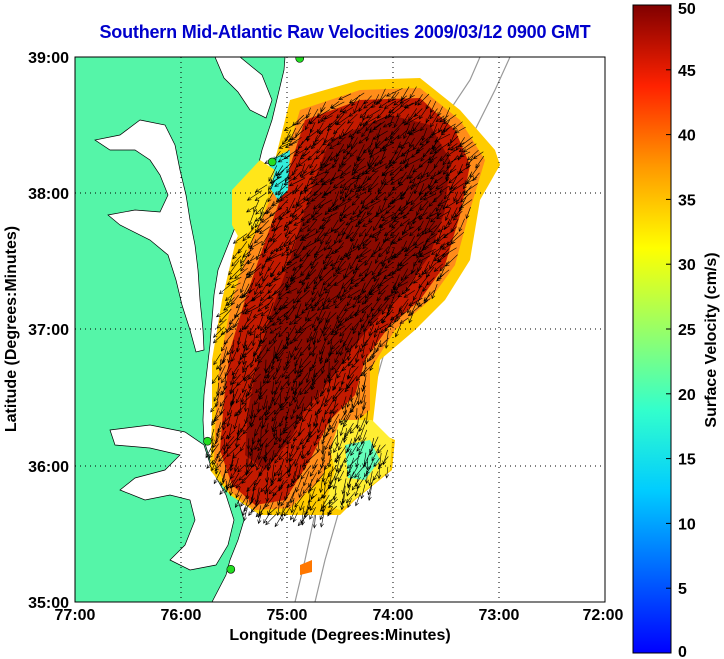 This screenshot has width=724, height=659. I want to click on colorbar-tick-label: 35, so click(687, 200).